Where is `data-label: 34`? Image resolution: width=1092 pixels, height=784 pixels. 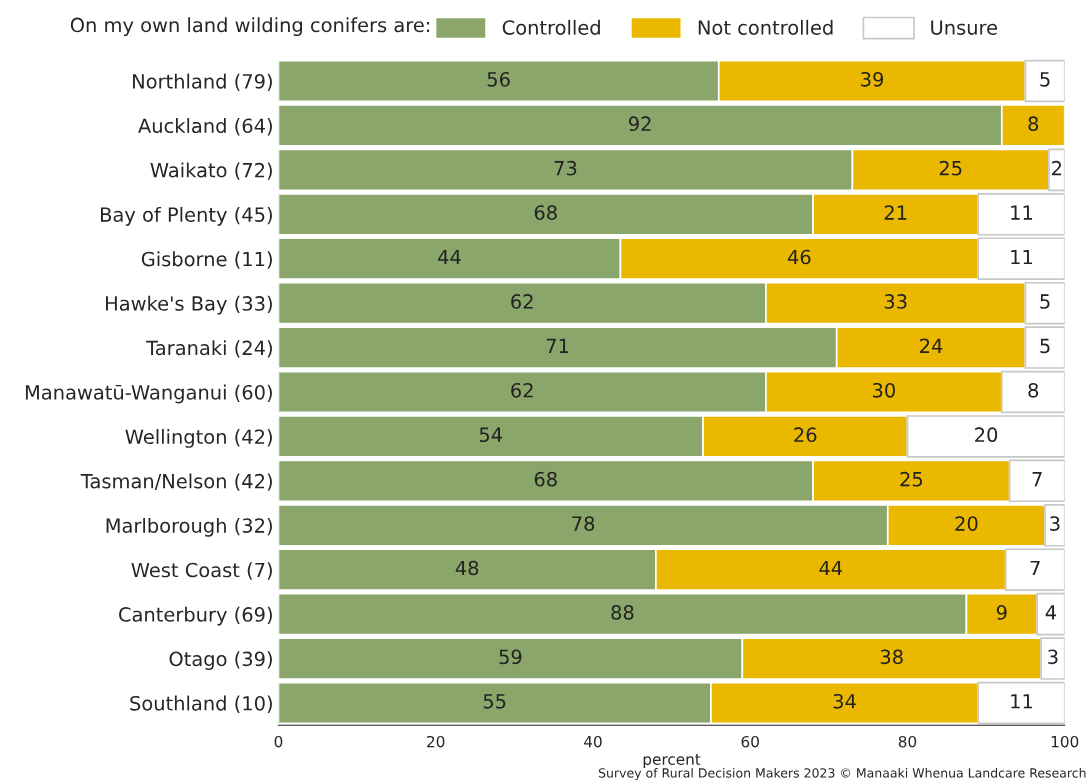 data-label: 34 is located at coordinates (844, 701).